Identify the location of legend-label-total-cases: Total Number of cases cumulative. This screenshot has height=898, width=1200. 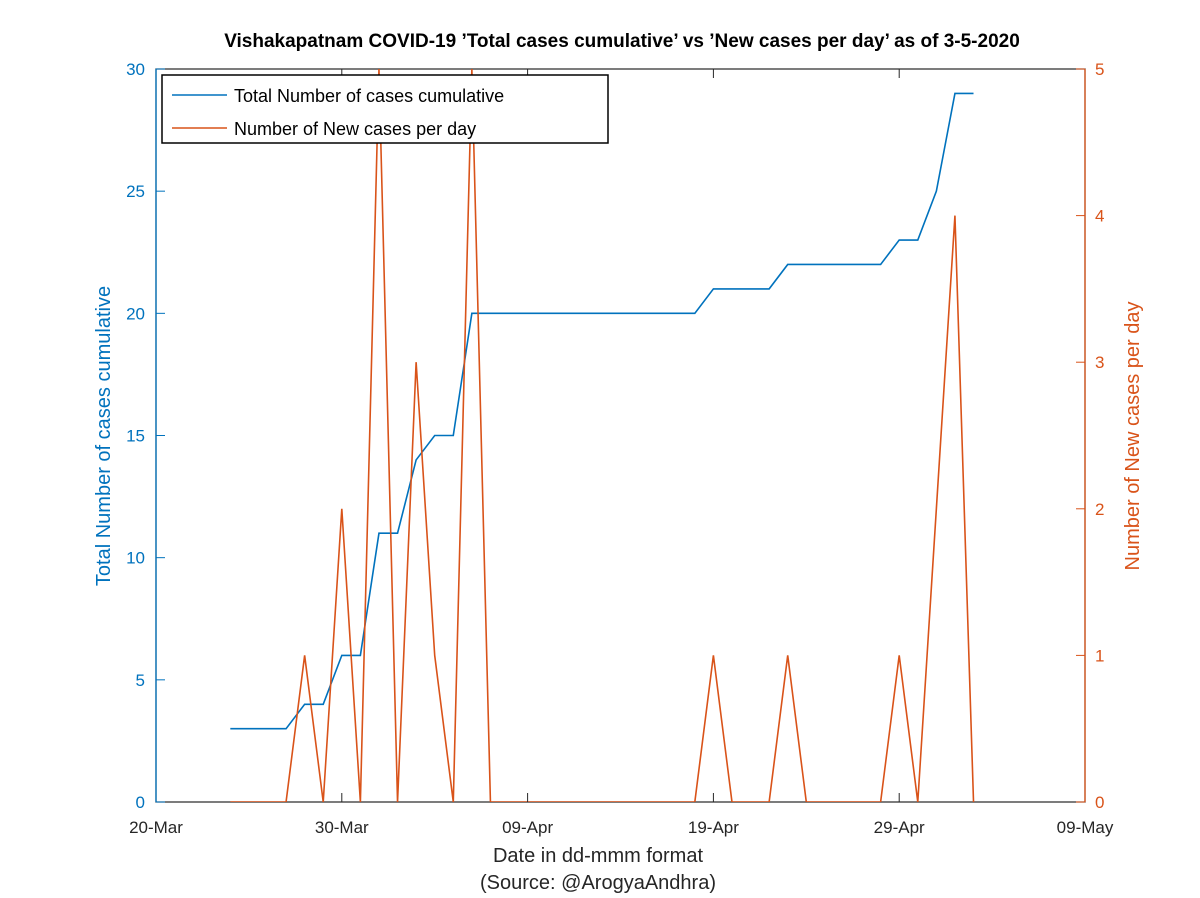
(369, 96).